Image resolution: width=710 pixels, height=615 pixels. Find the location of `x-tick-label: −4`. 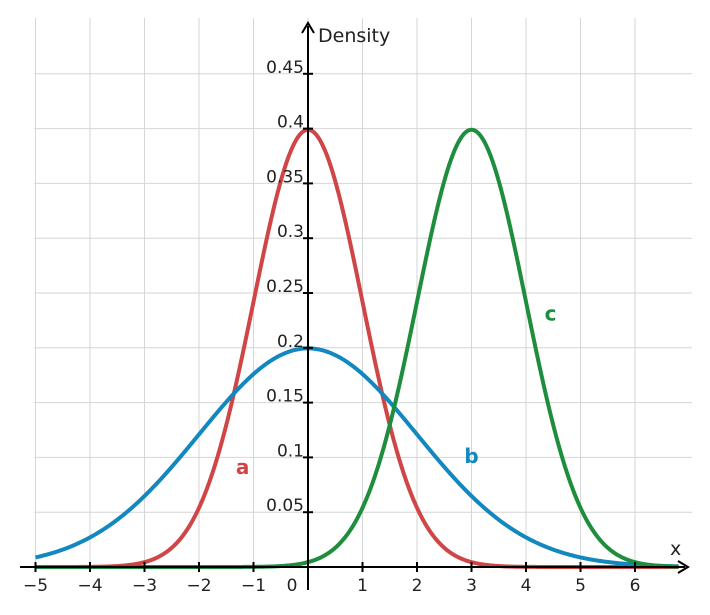

x-tick-label: −4 is located at coordinates (89, 586).